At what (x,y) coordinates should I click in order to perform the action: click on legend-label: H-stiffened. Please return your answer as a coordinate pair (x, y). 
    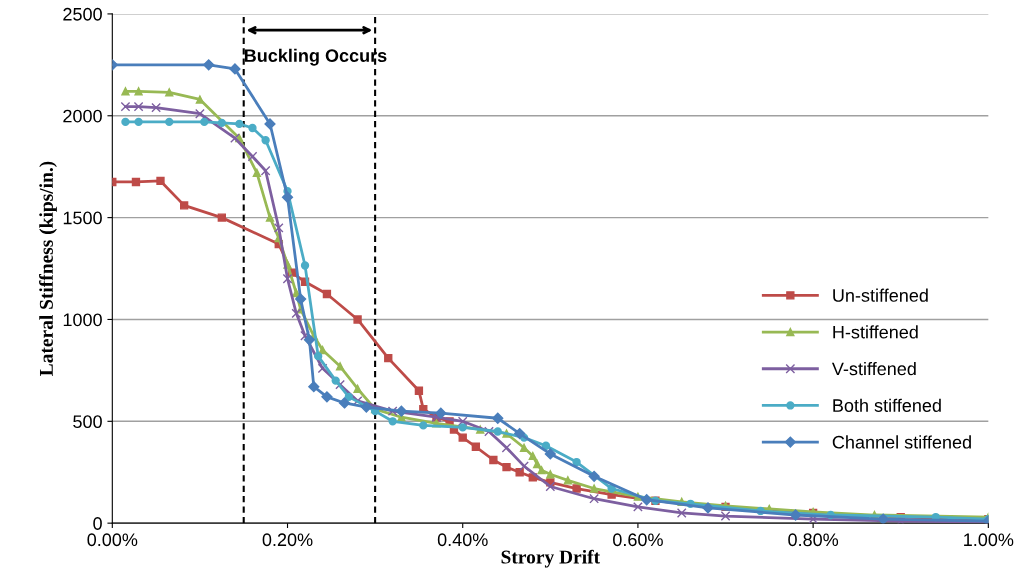
    Looking at the image, I should click on (875, 332).